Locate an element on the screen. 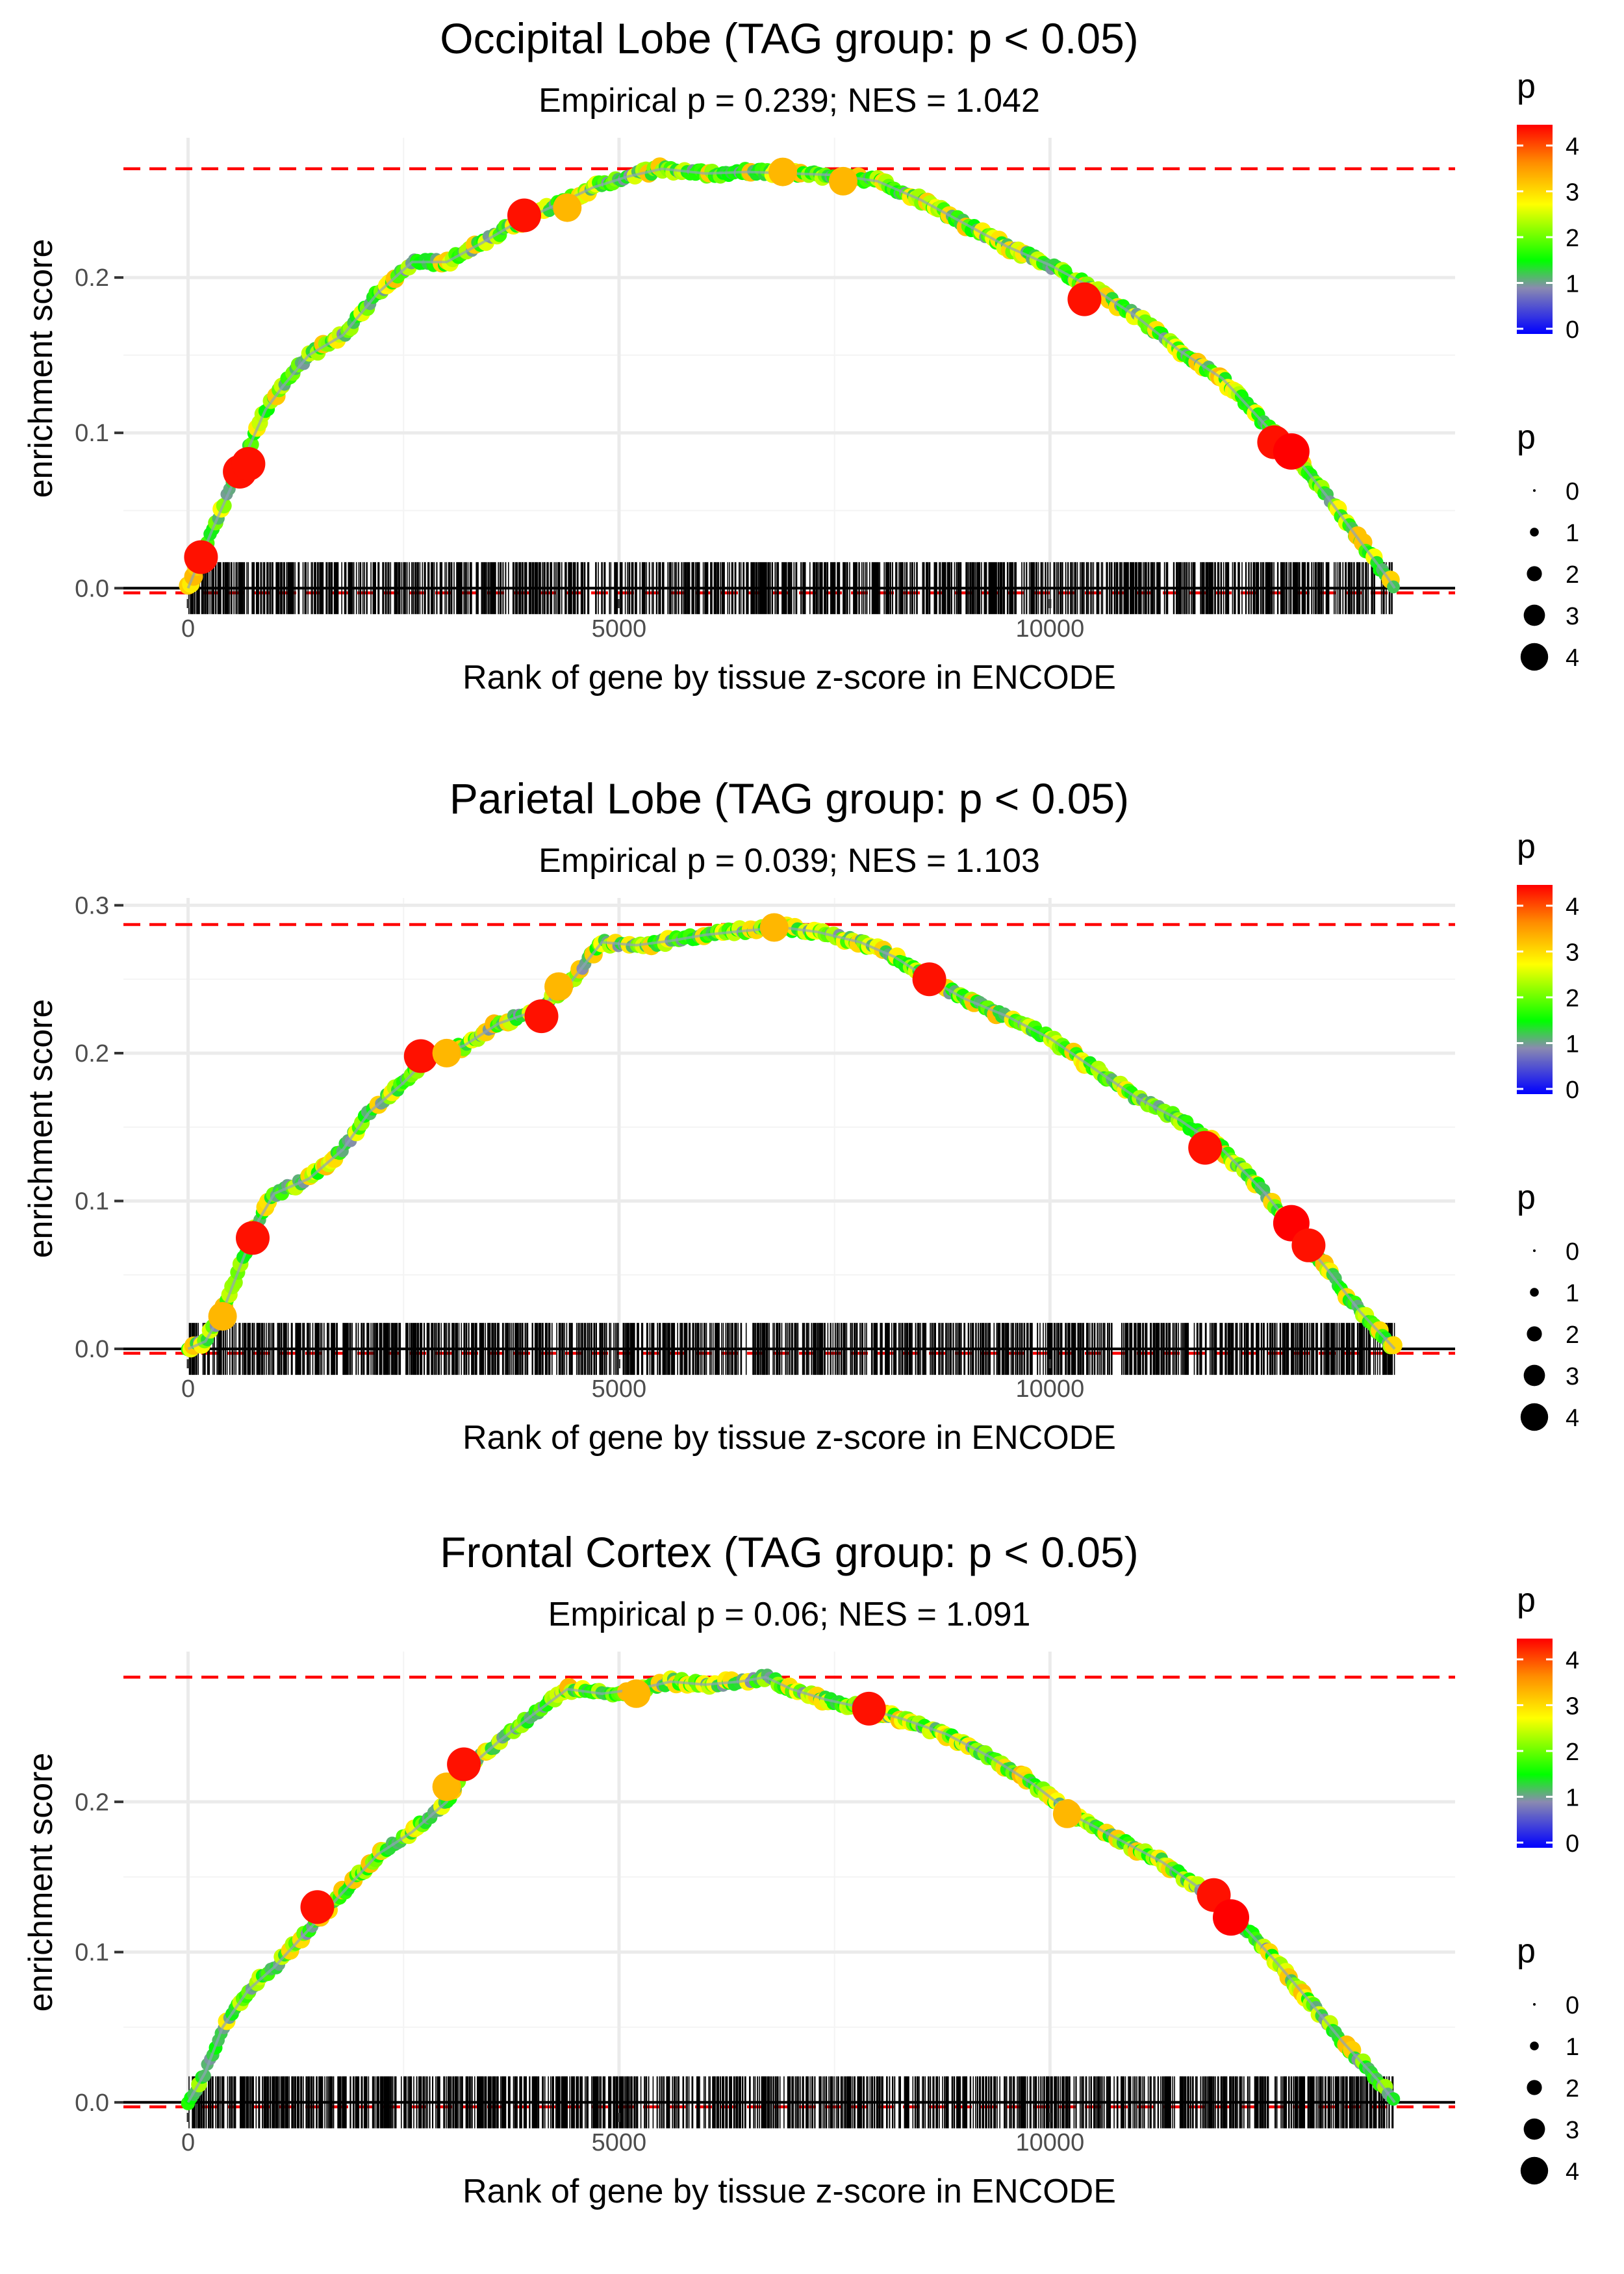 The image size is (1624, 2274). enrichment-curve is located at coordinates (791, 1138).